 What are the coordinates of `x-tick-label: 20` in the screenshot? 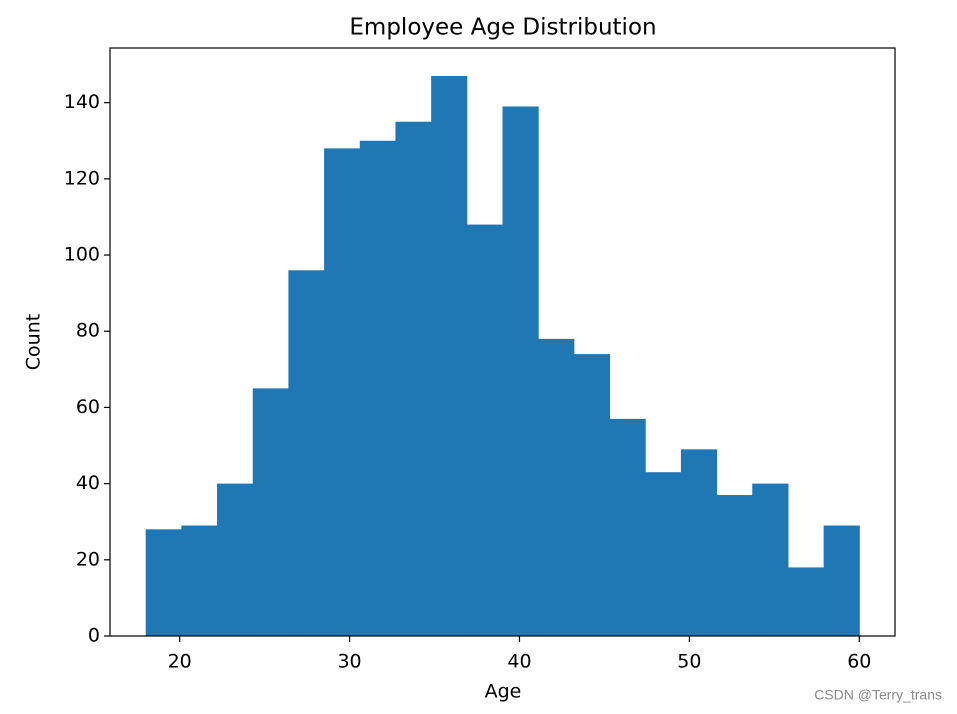 It's located at (180, 662).